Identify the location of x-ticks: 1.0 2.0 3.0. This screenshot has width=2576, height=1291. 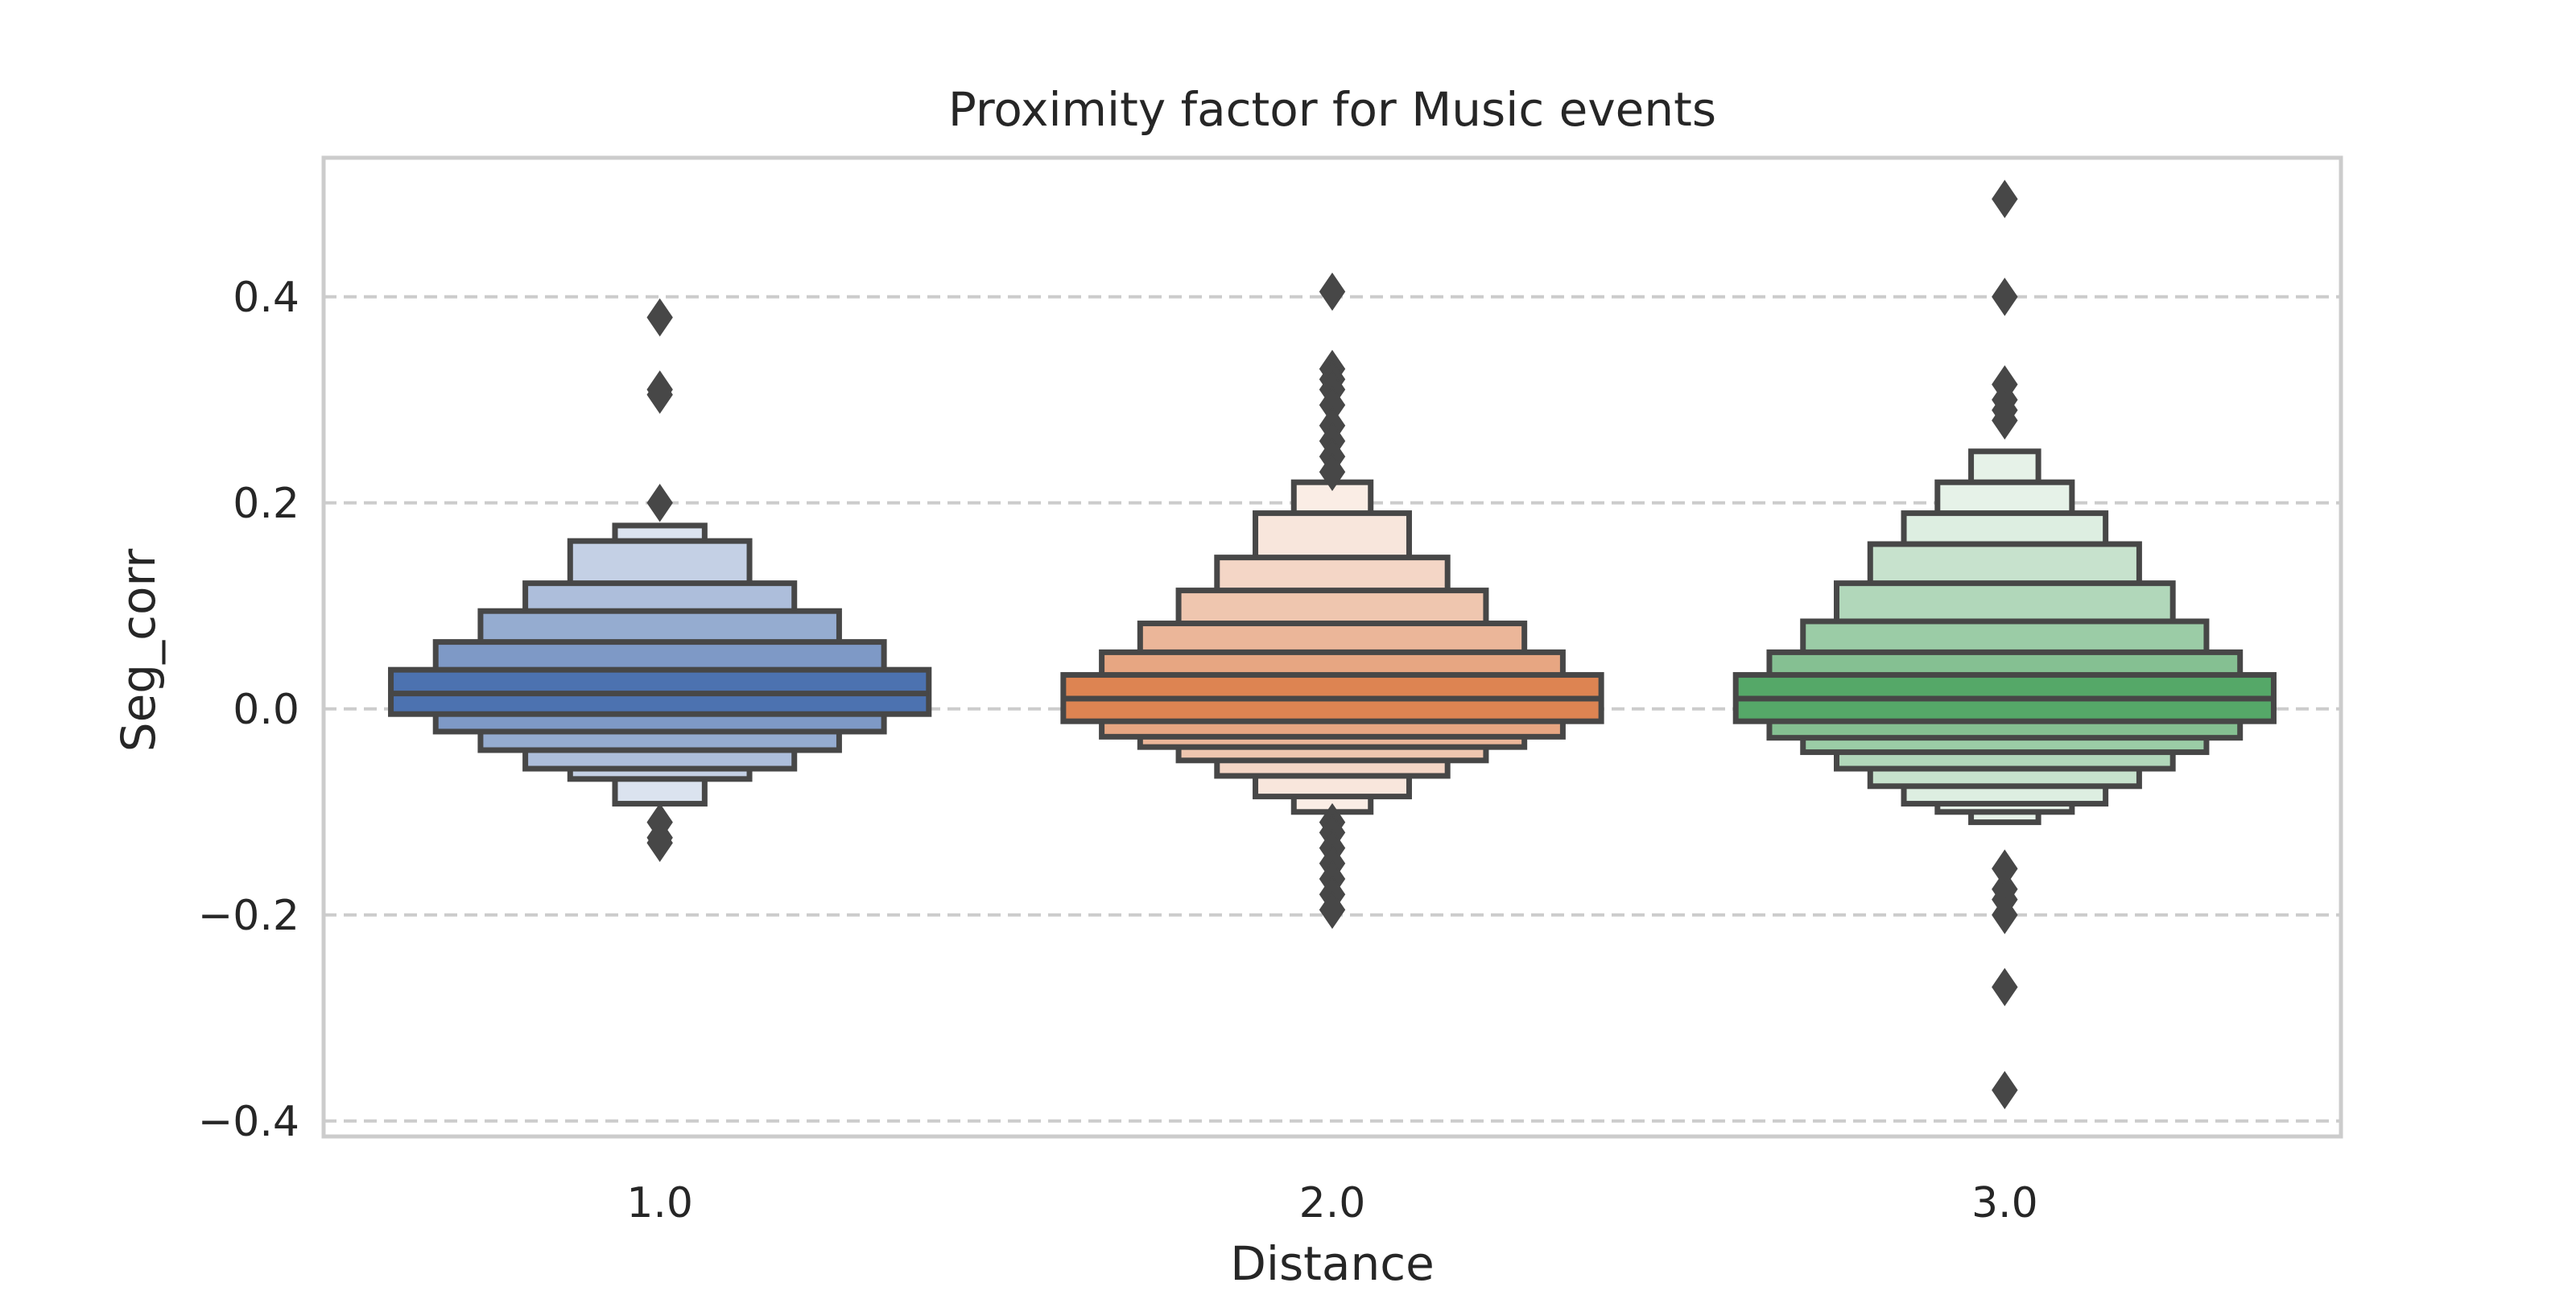
(1331, 1203).